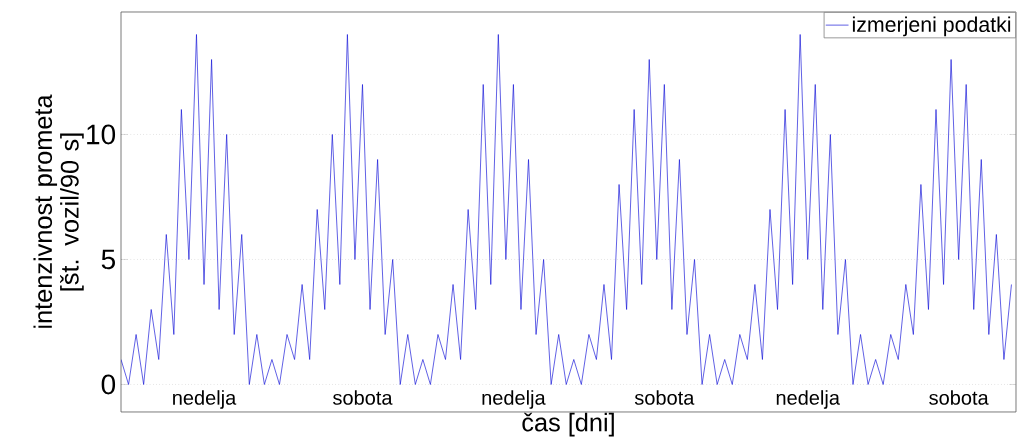  Describe the element at coordinates (568, 424) in the screenshot. I see `x-axis-title: čas [dni]` at that location.